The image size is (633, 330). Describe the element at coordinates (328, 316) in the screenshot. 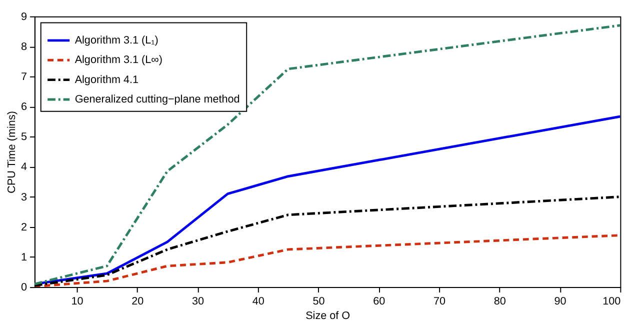

I see `x-axis-title: Size of O` at that location.